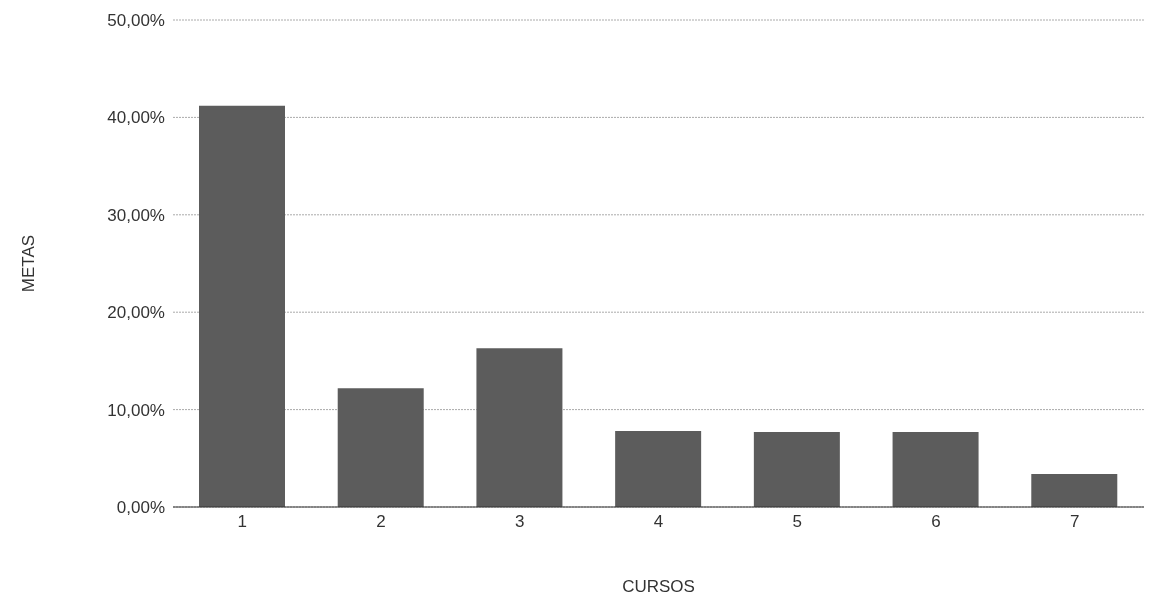  I want to click on y-tick-label: 30,00%, so click(136, 215).